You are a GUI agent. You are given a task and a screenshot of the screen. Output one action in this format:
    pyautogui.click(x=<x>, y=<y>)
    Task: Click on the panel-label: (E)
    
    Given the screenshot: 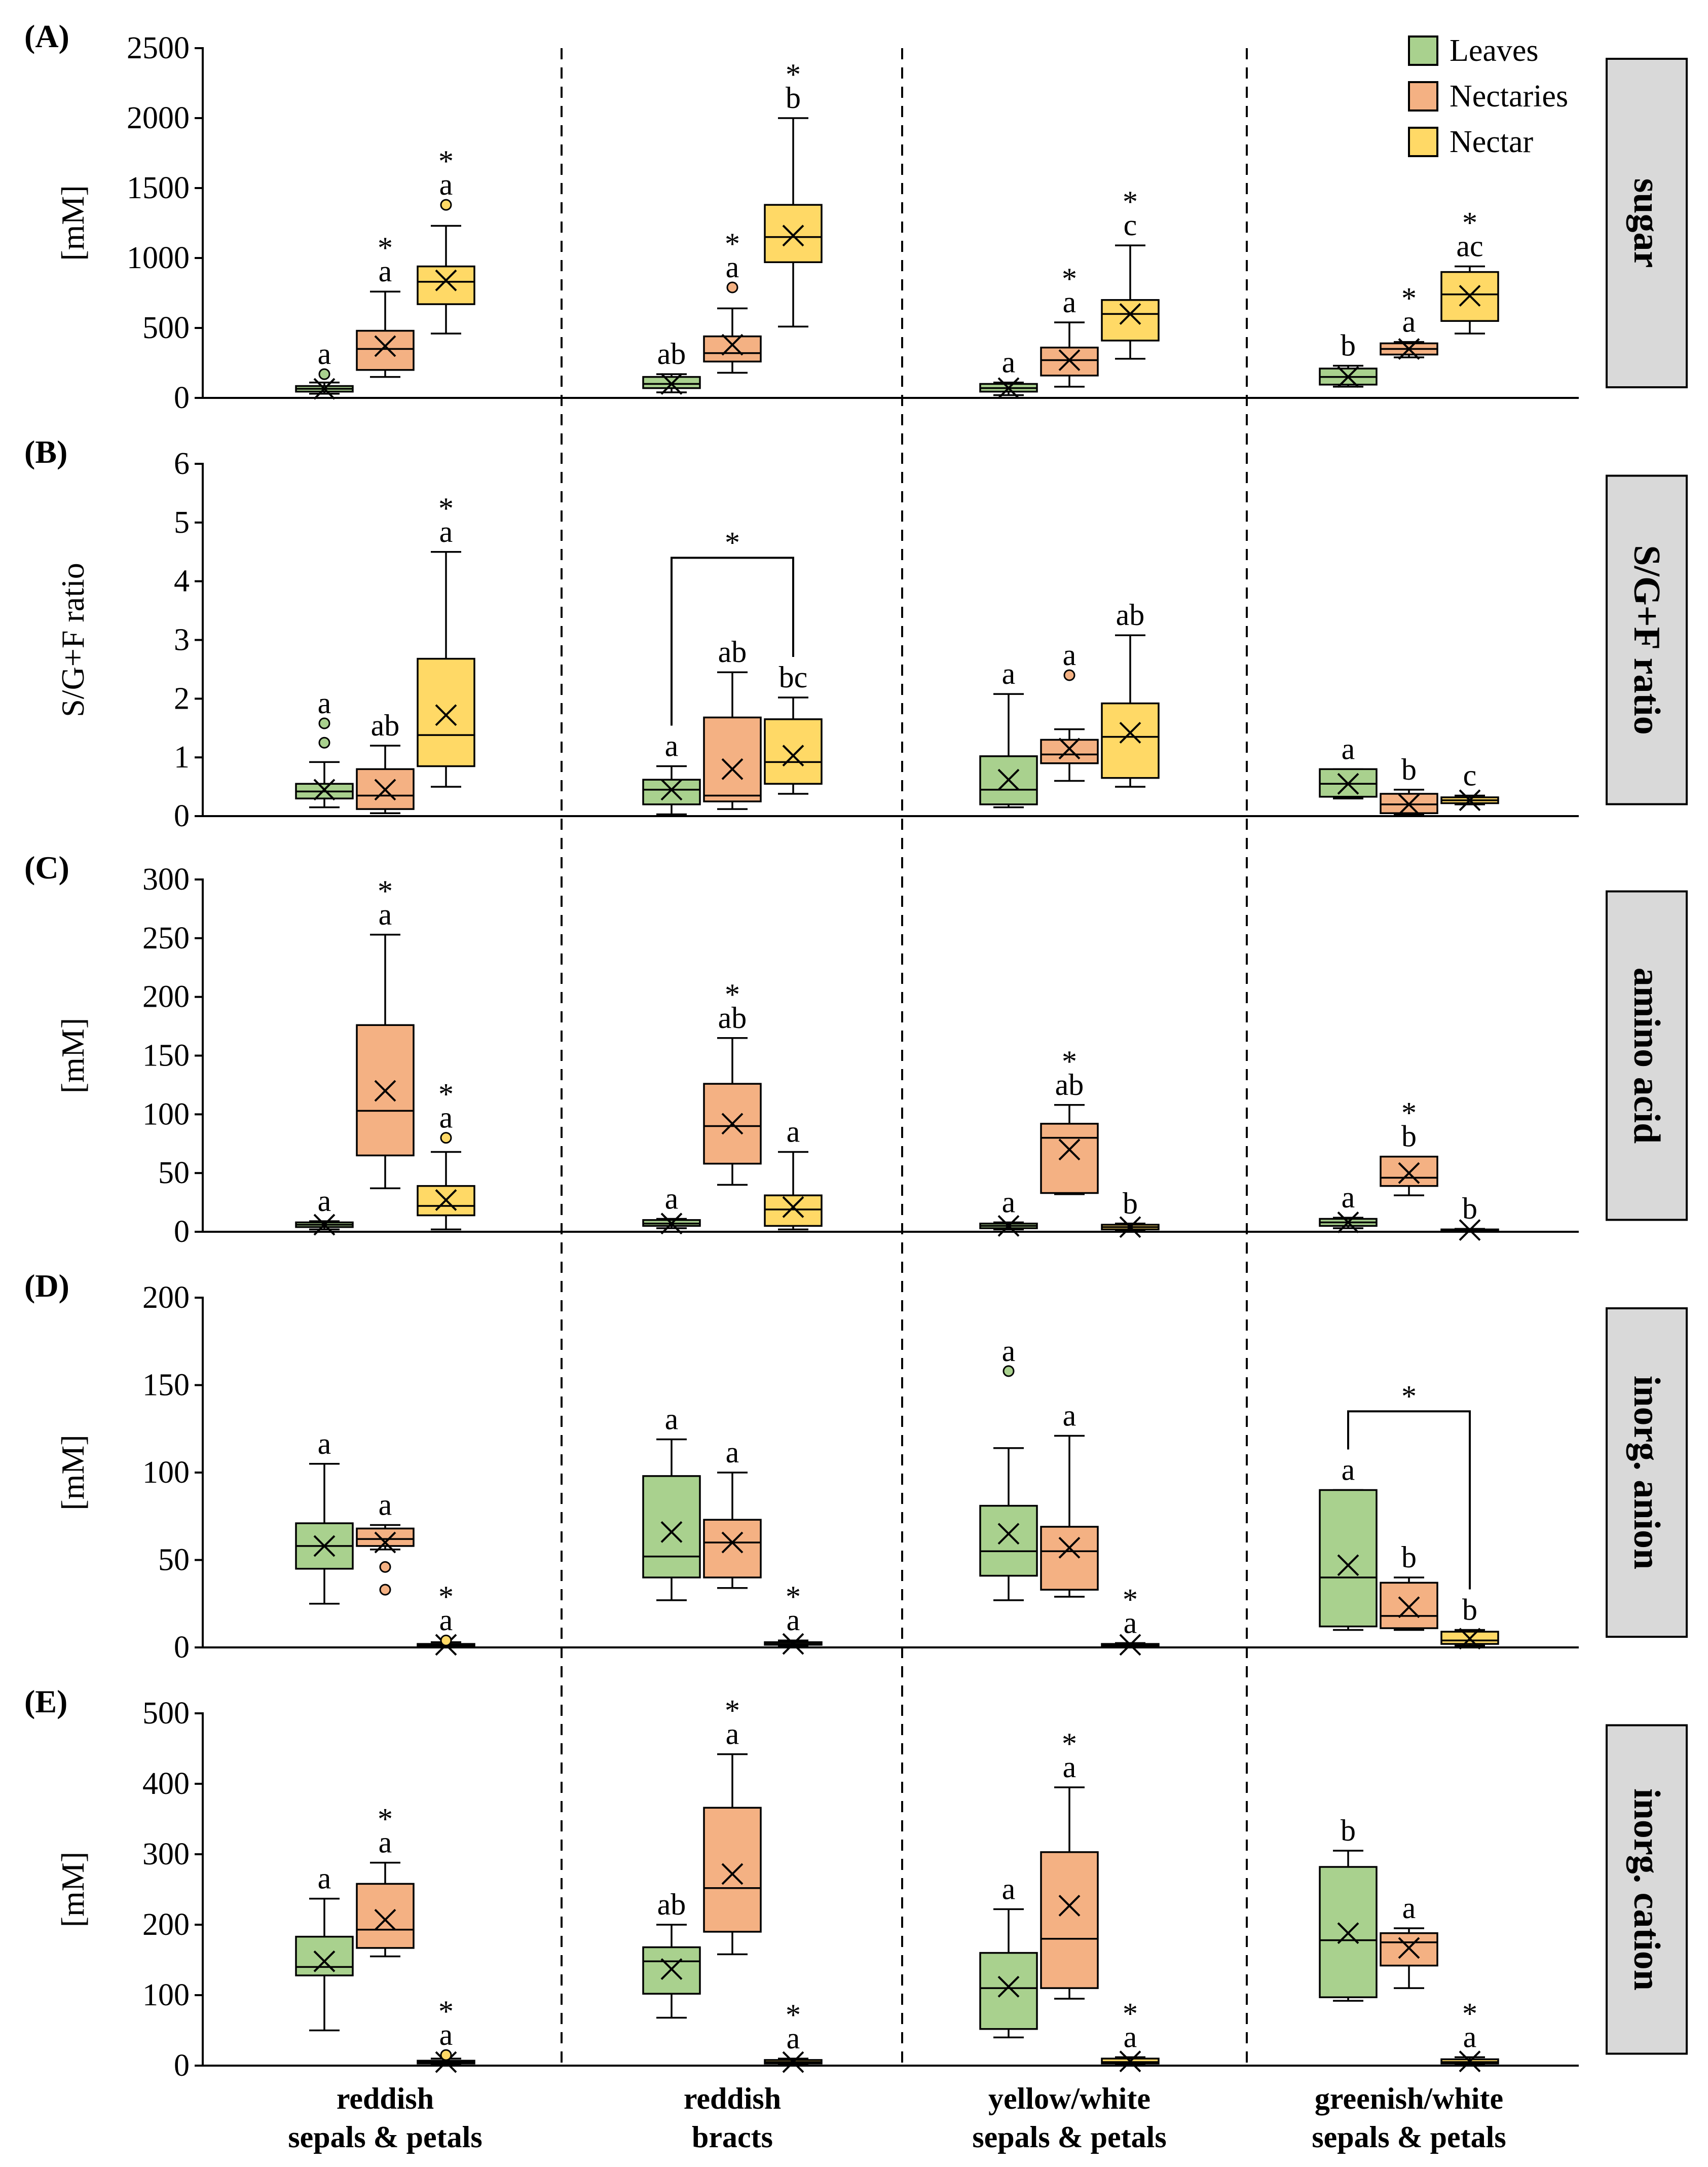 What is the action you would take?
    pyautogui.click(x=46, y=1701)
    